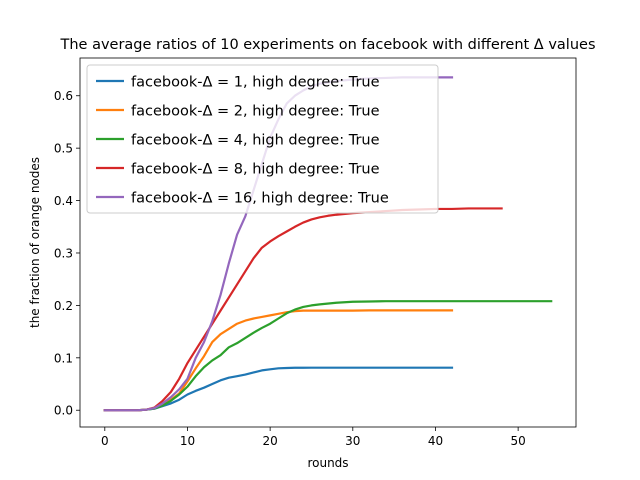  I want to click on x-axis-label: rounds, so click(327, 463).